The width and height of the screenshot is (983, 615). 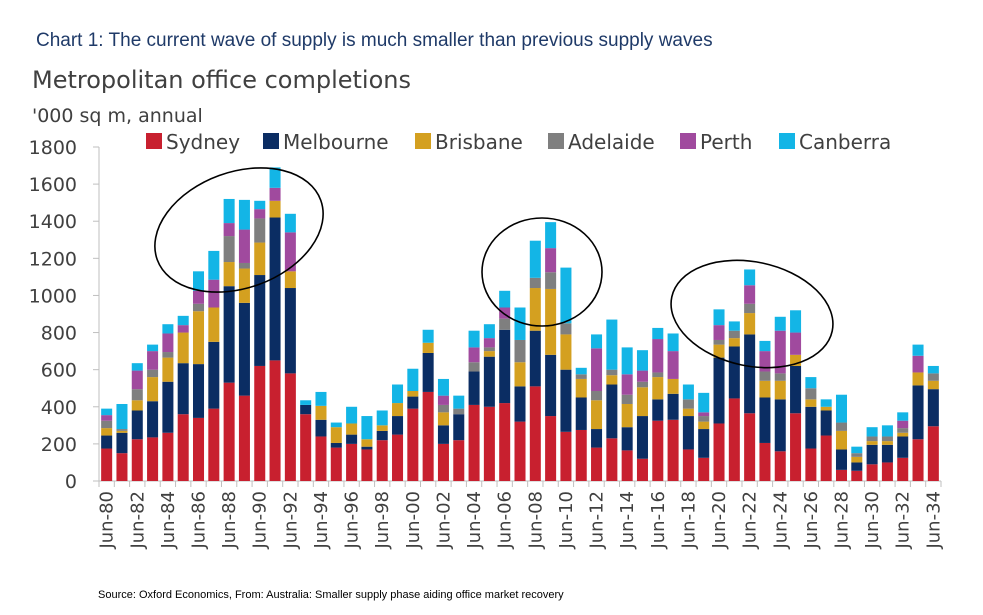 What do you see at coordinates (658, 520) in the screenshot?
I see `x-tick-label: Jun-16` at bounding box center [658, 520].